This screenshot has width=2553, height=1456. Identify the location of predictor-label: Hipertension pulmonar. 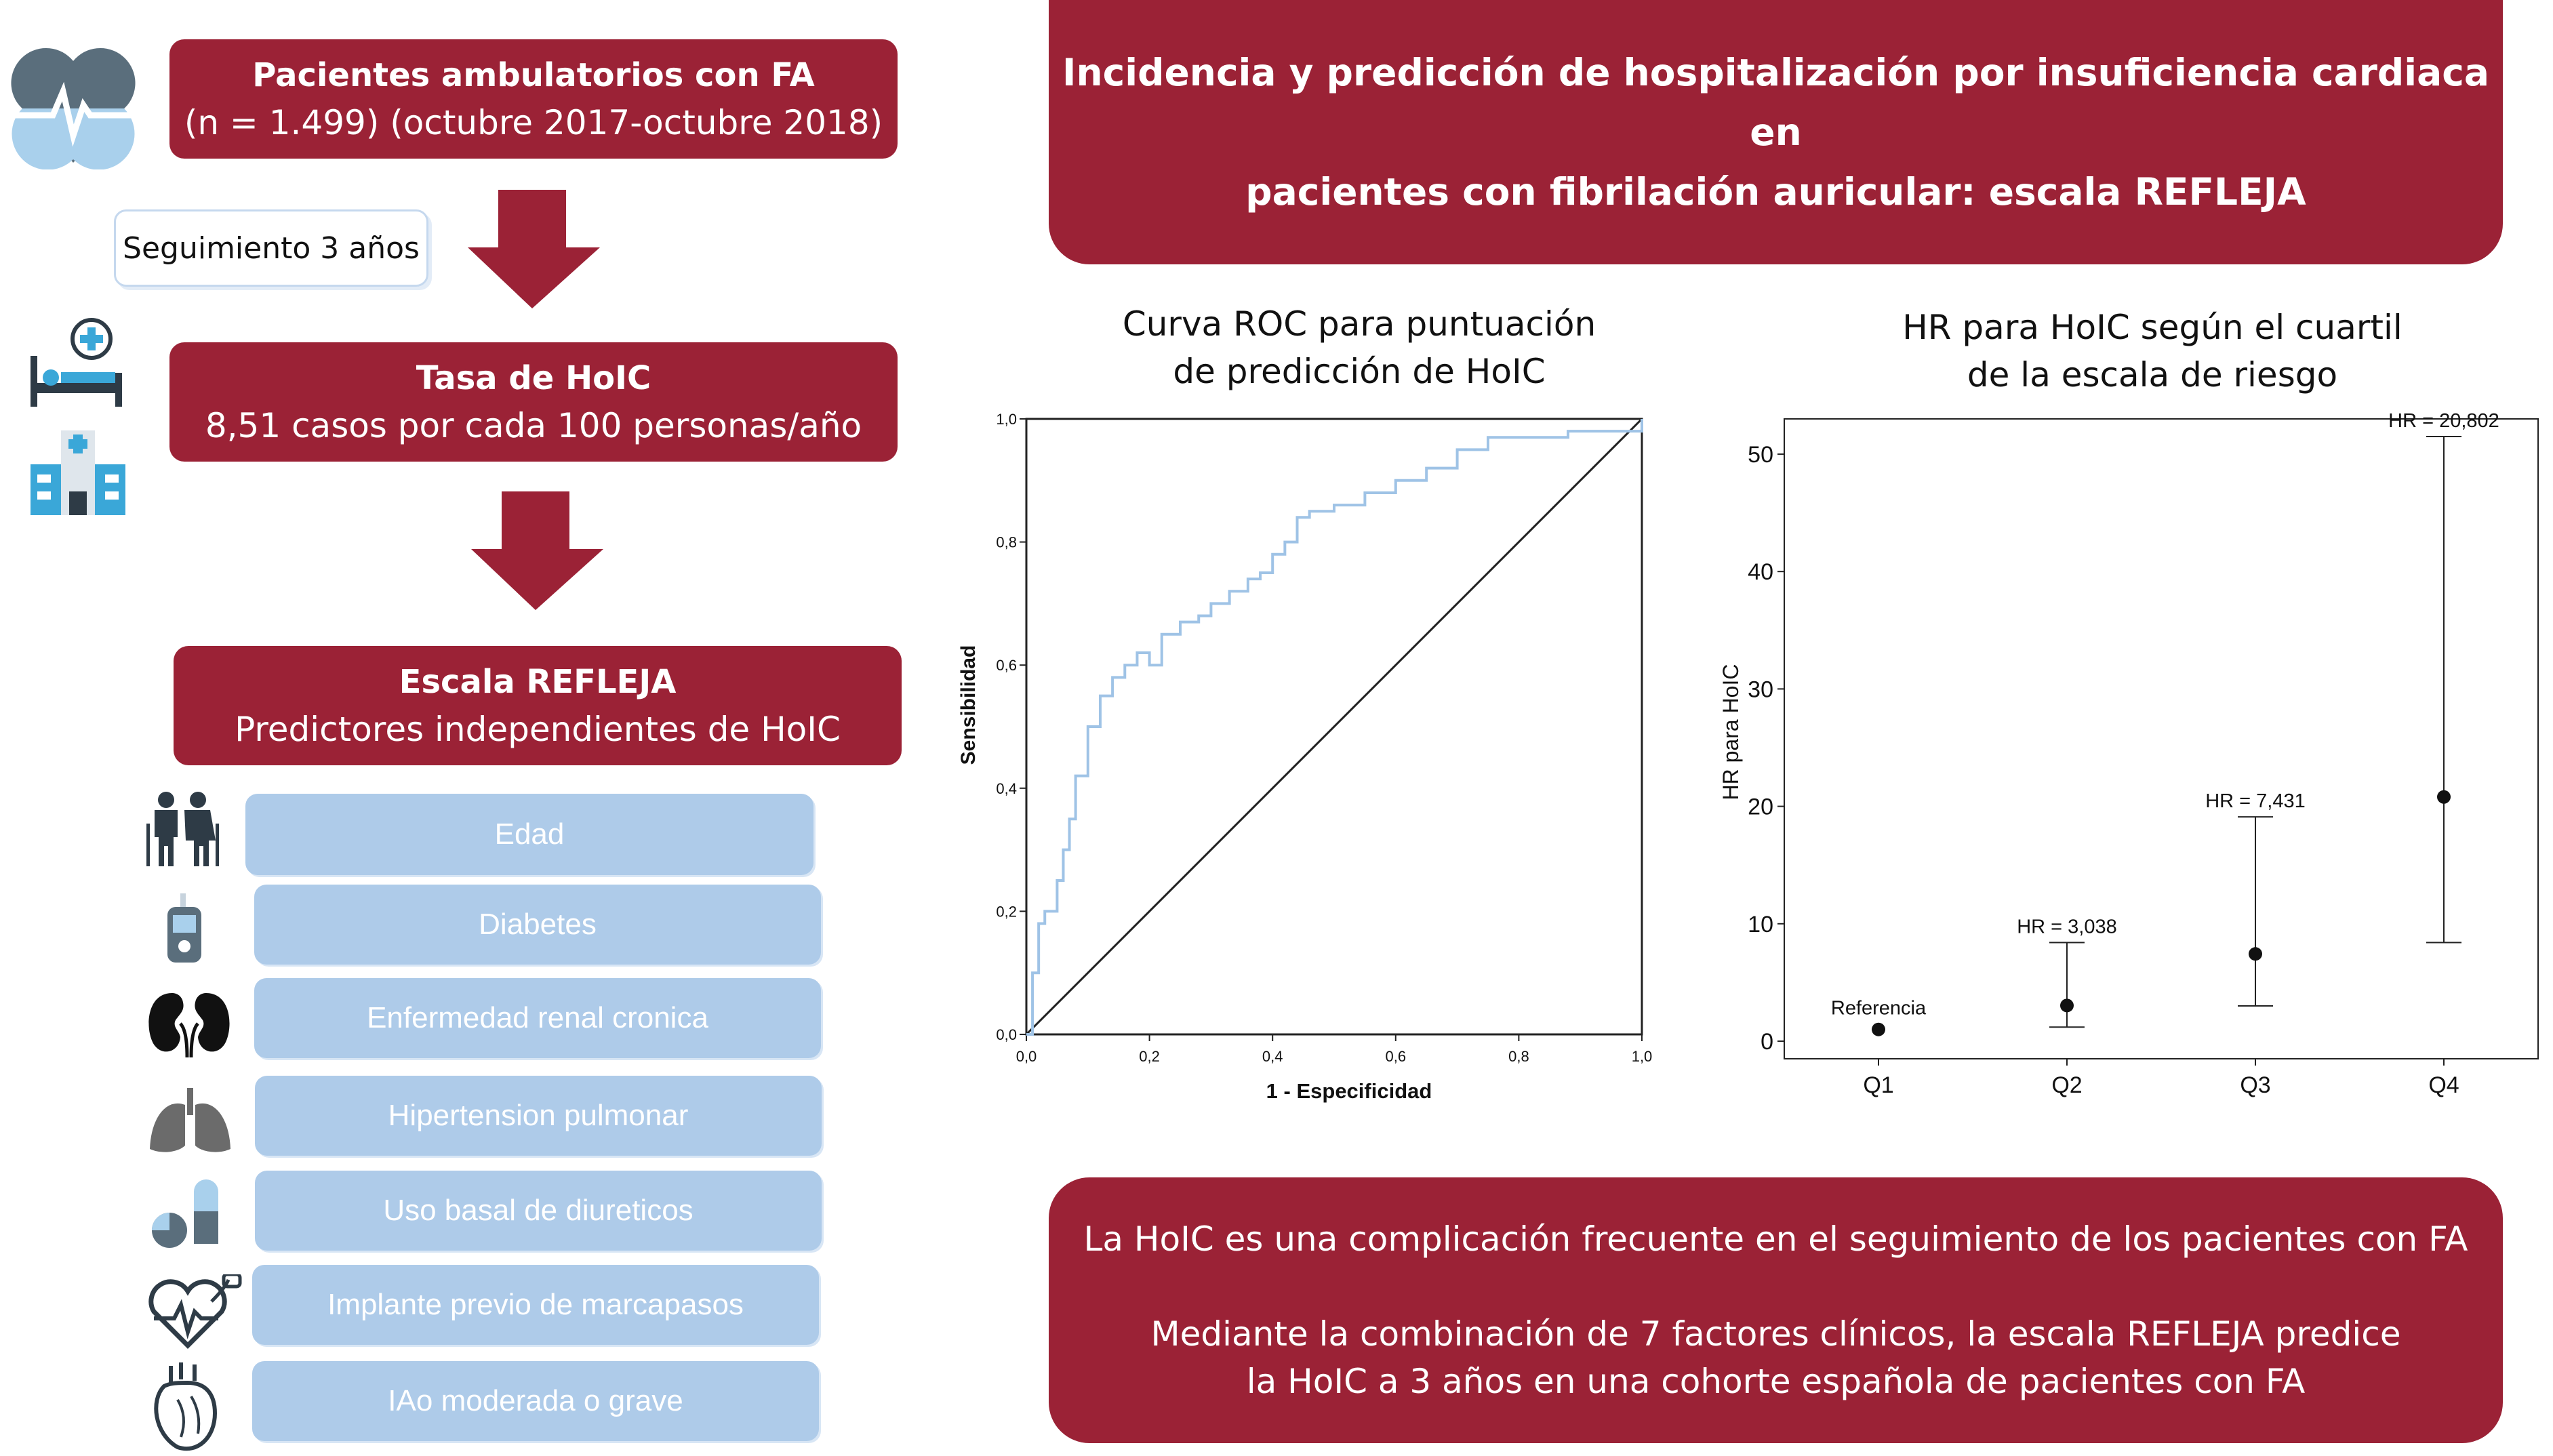
(538, 1115).